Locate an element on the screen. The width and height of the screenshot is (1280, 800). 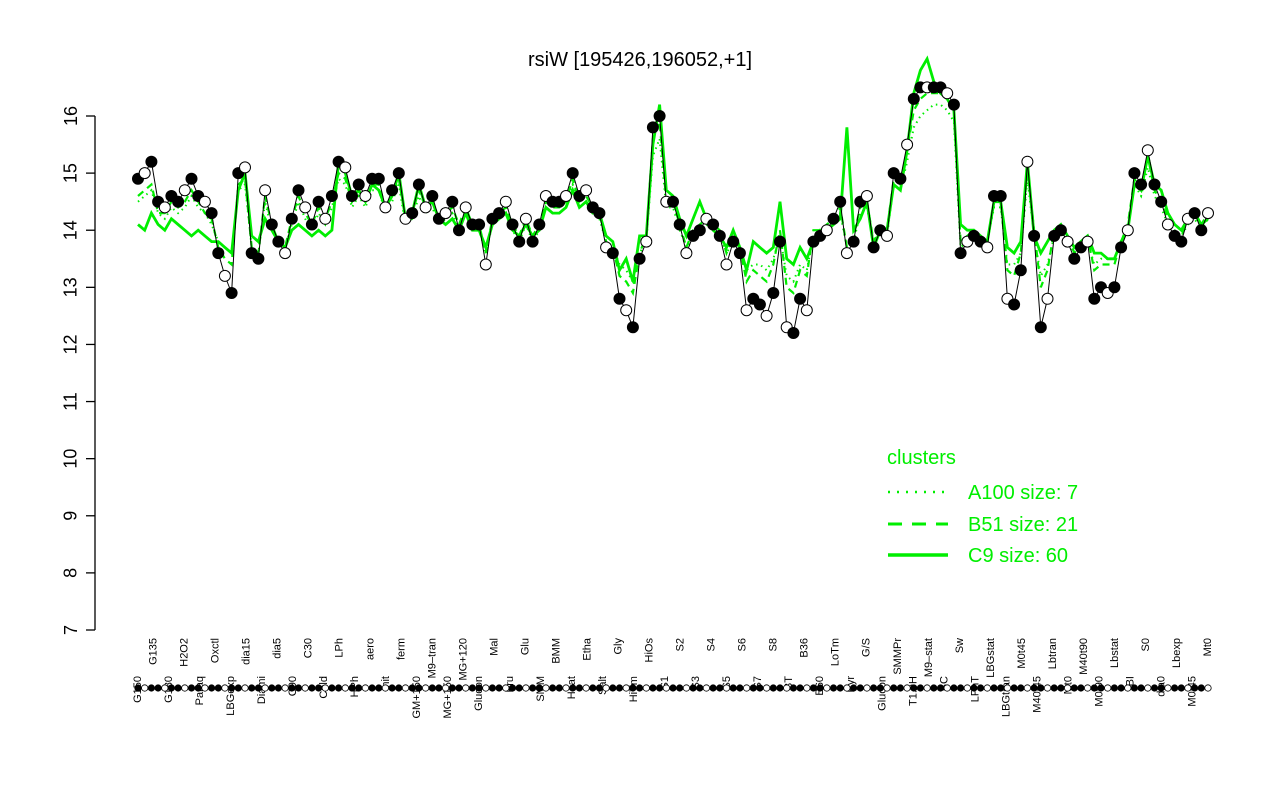
y-tick-label: 8 is located at coordinates (71, 573).